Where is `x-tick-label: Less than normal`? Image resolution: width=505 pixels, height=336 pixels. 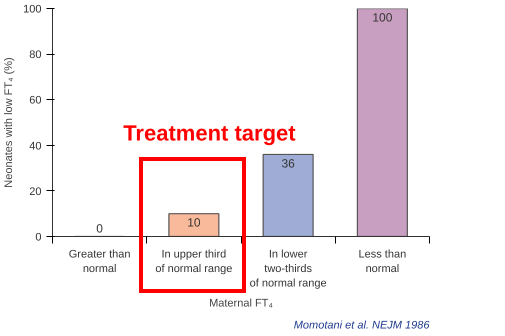
x-tick-label: Less than normal is located at coordinates (382, 261).